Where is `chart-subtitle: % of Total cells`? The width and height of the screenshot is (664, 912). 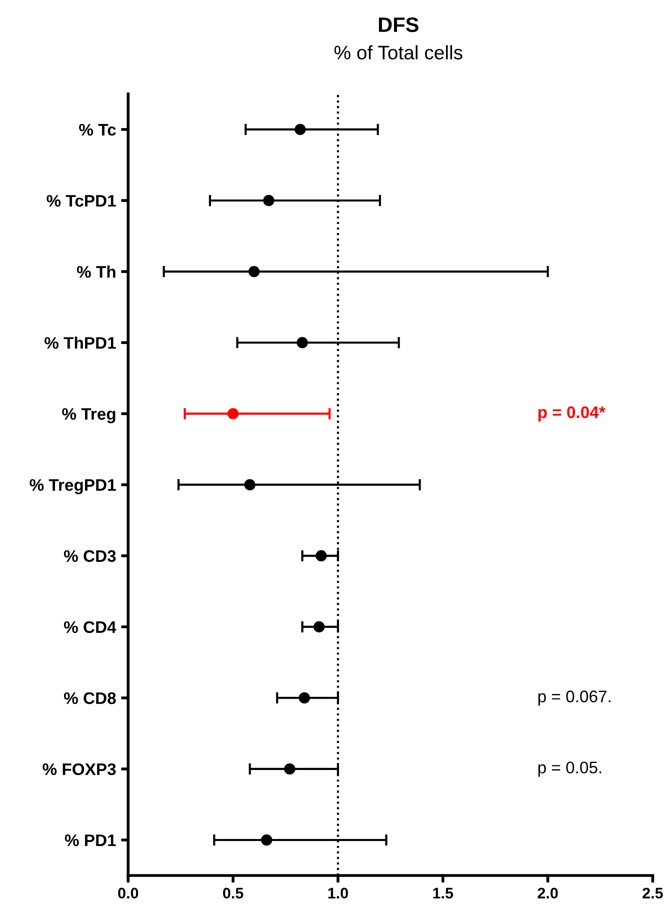
chart-subtitle: % of Total cells is located at coordinates (398, 52).